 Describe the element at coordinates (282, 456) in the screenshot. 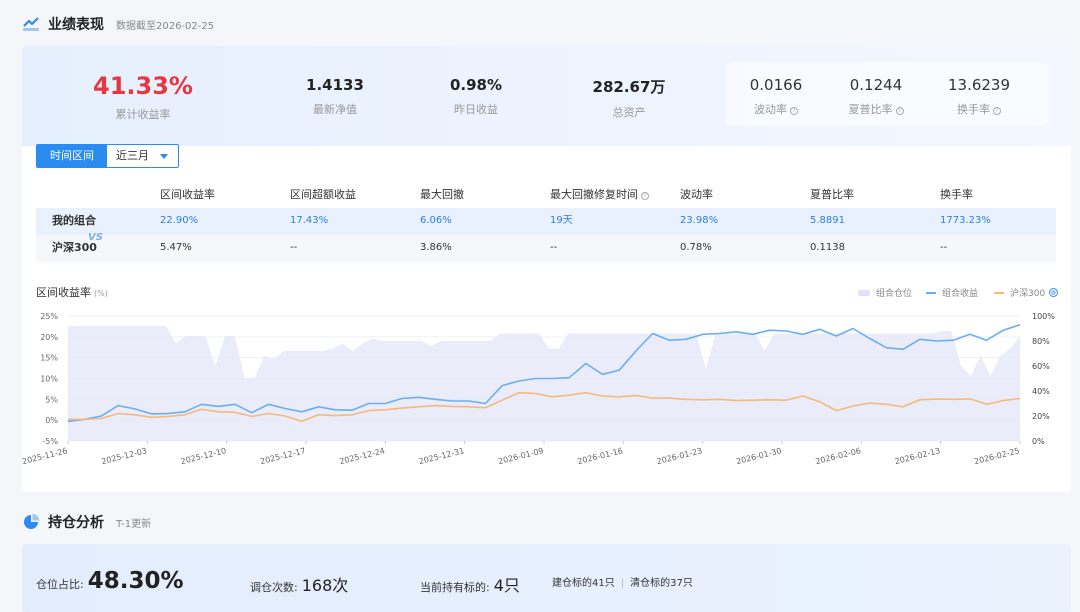

I see `x-tick-label: 2025-12-17` at that location.